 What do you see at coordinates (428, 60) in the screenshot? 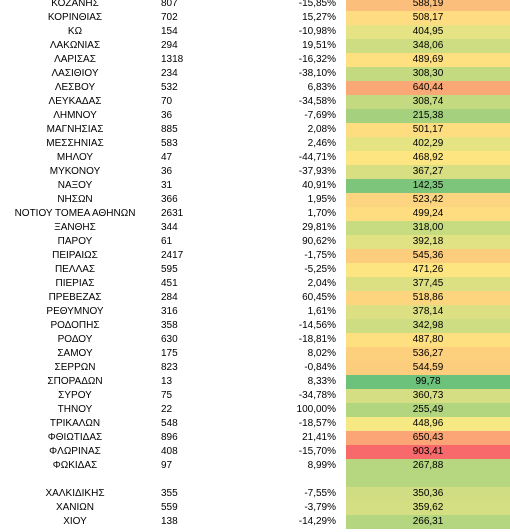
I see `value-cell: 489,69` at bounding box center [428, 60].